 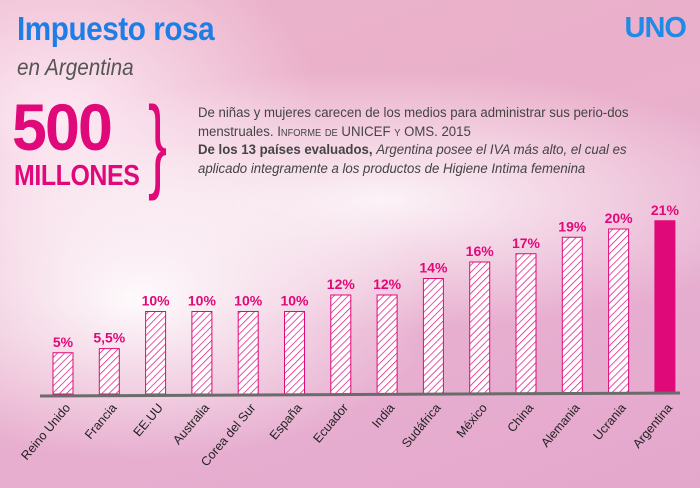 What do you see at coordinates (148, 420) in the screenshot?
I see `category-label: EE.UU` at bounding box center [148, 420].